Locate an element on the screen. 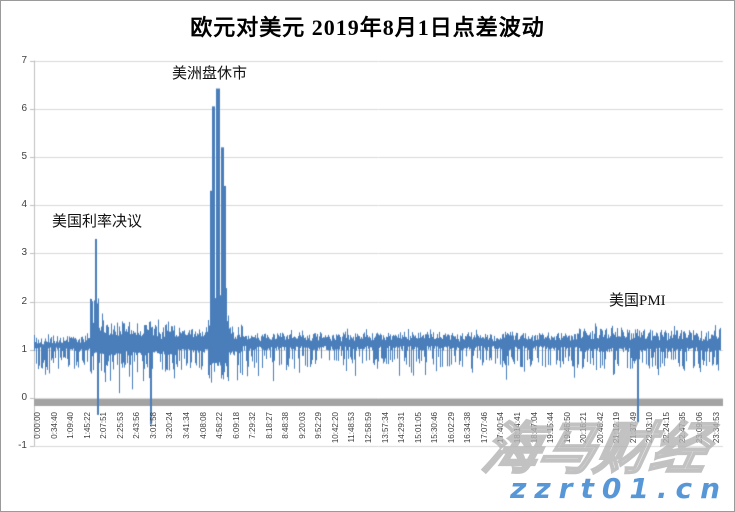 Image resolution: width=735 pixels, height=512 pixels. x-tick-label: 3:20:24 is located at coordinates (170, 425).